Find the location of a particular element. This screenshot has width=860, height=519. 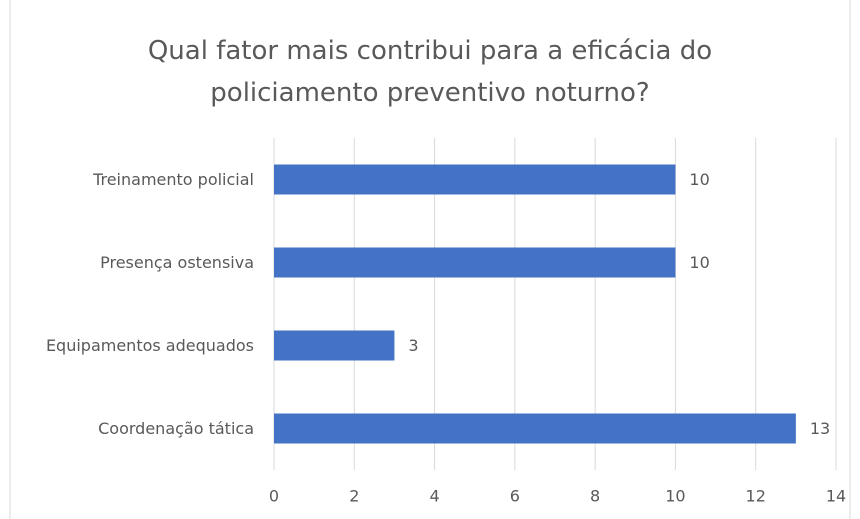

x-tick-label: 12 is located at coordinates (756, 496).